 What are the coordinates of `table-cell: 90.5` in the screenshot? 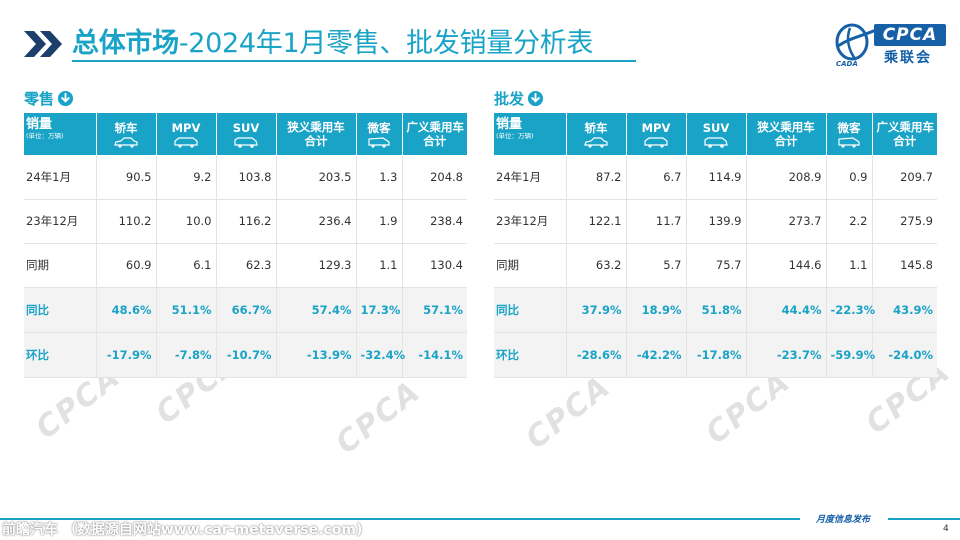 It's located at (126, 177).